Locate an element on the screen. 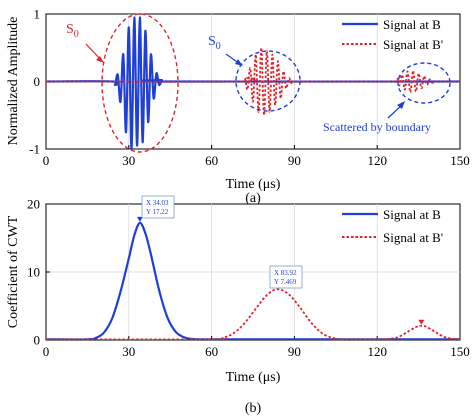 The image size is (474, 417). chart-b-legend: Signal at B Signal at B' is located at coordinates (392, 226).